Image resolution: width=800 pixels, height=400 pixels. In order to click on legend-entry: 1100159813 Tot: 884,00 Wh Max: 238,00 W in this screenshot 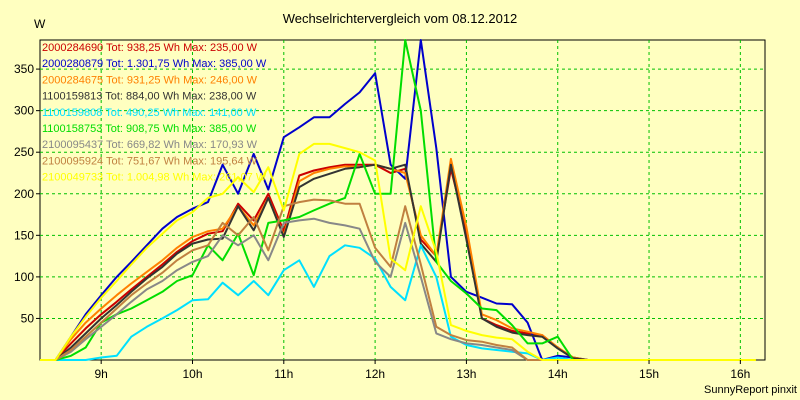, I will do `click(149, 97)`.